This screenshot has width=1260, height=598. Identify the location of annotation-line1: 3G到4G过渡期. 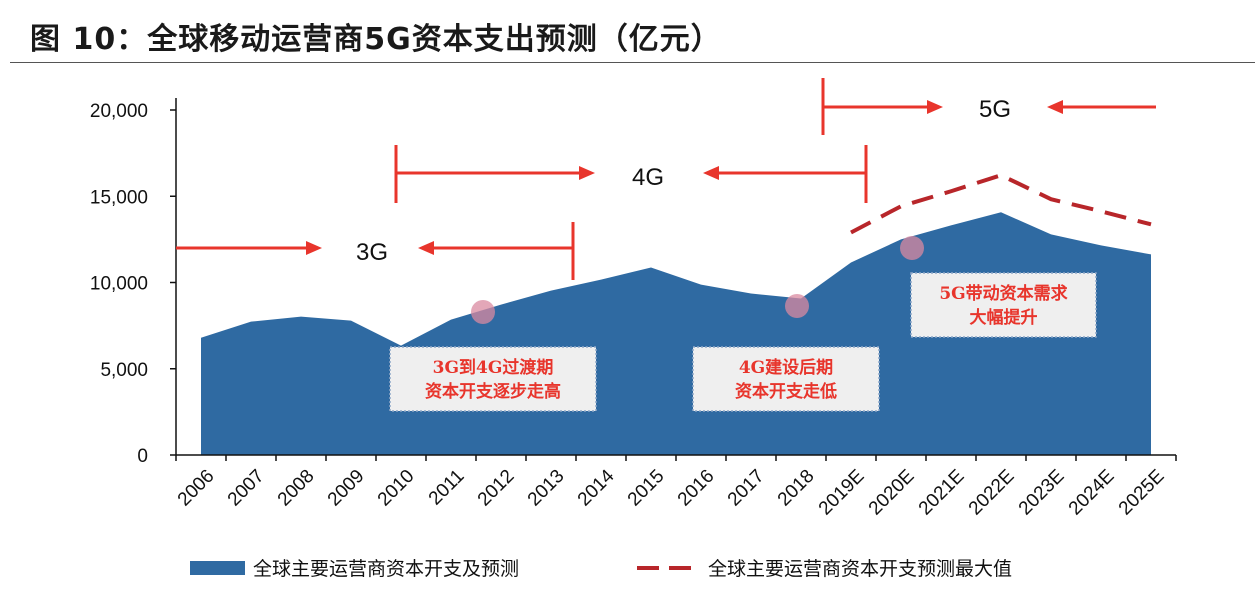
(493, 367).